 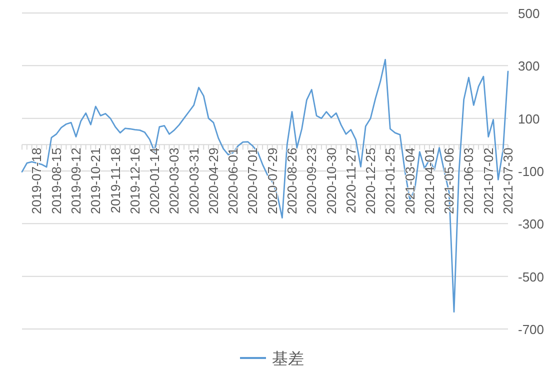 I want to click on y-tick-label: 500, so click(x=529, y=13).